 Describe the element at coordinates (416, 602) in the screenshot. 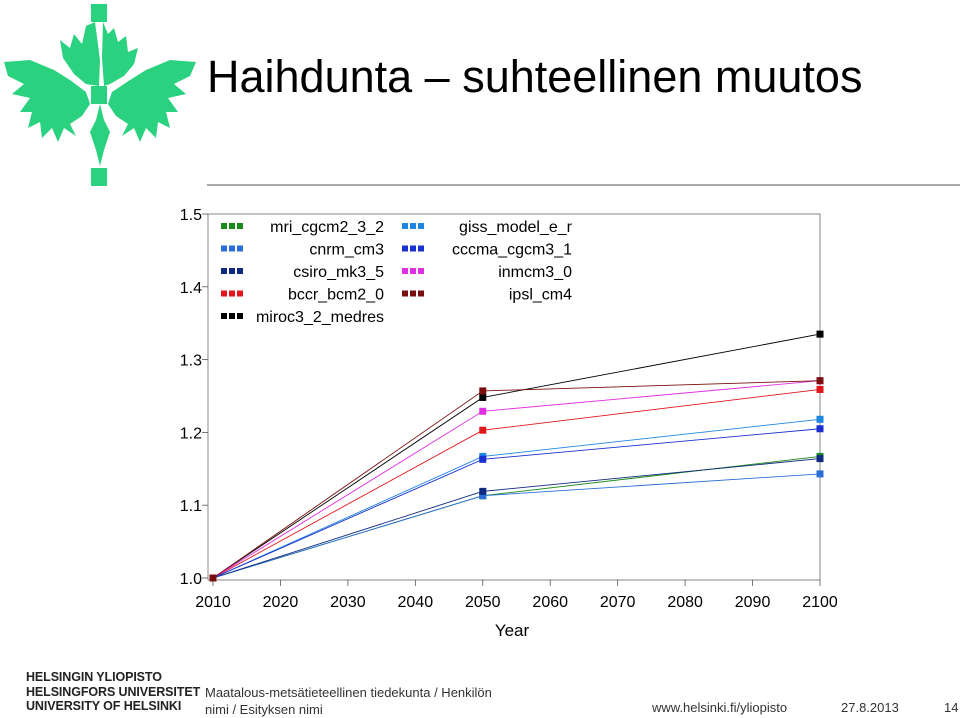

I see `x-tick-label: 2040` at that location.